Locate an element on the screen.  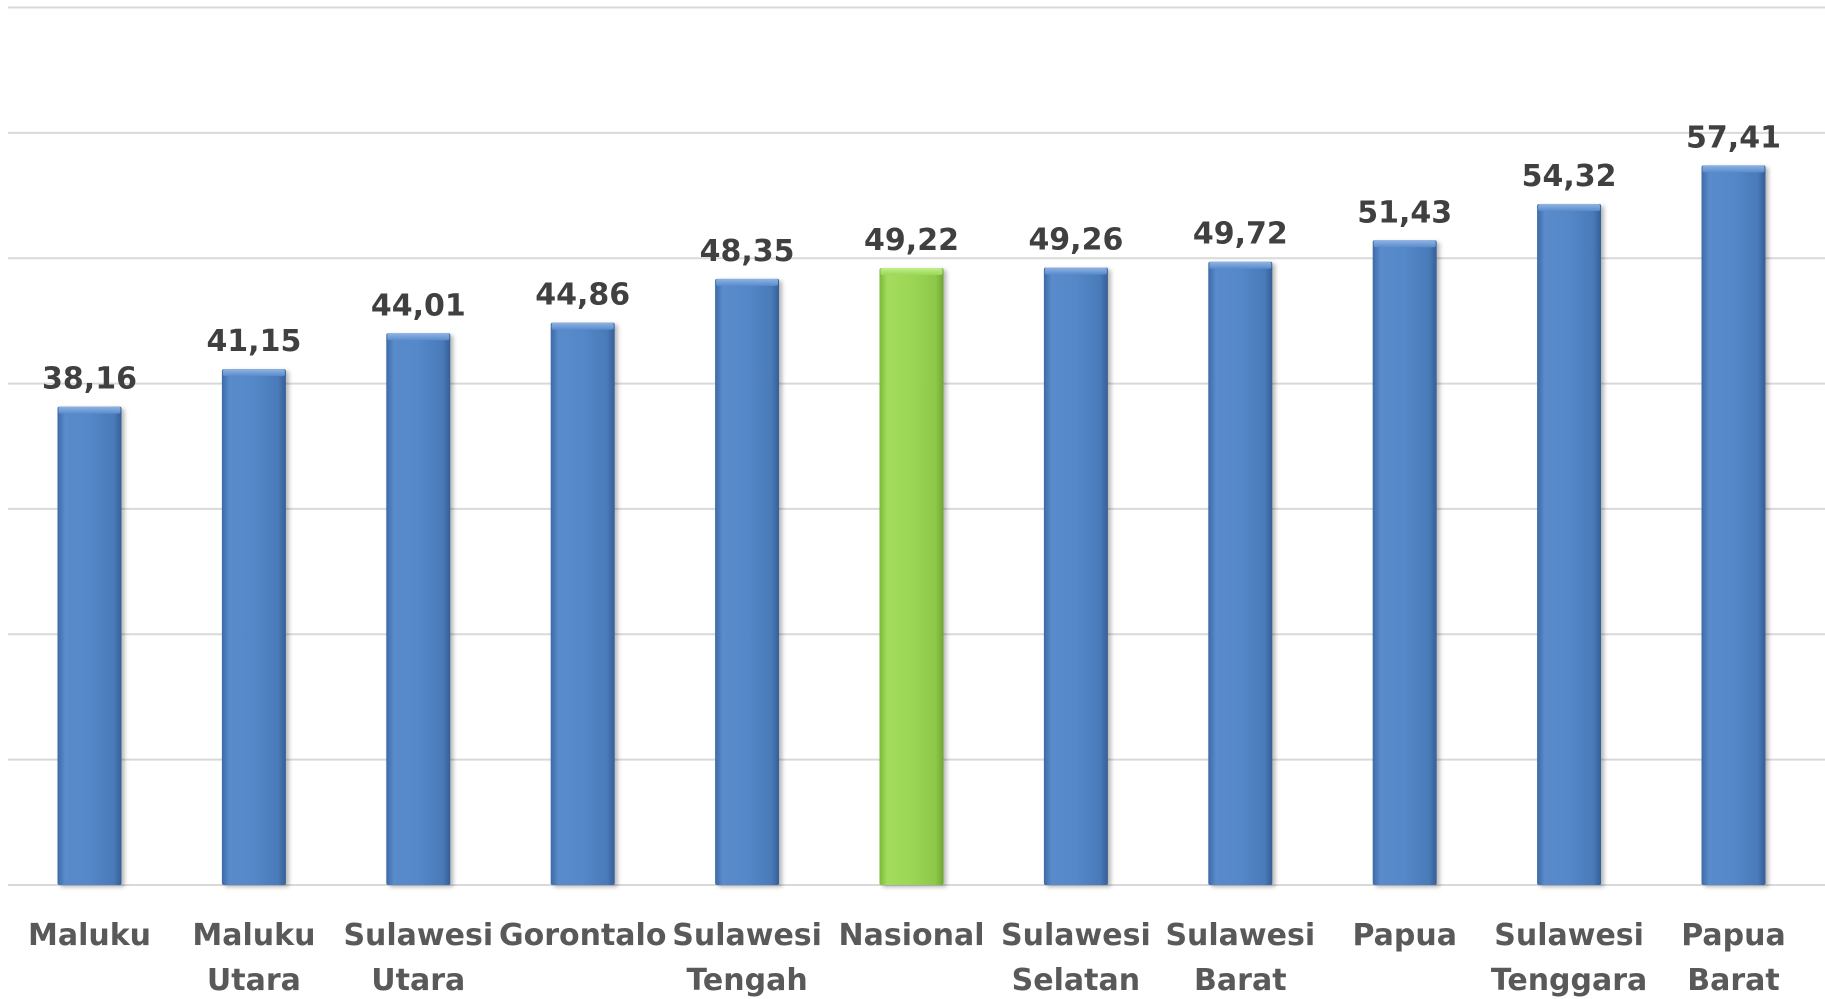
data-label: 44,01 is located at coordinates (418, 305).